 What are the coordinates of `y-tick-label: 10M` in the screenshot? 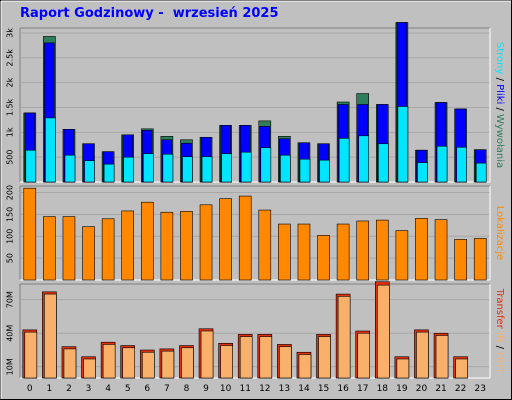 It's located at (10, 366).